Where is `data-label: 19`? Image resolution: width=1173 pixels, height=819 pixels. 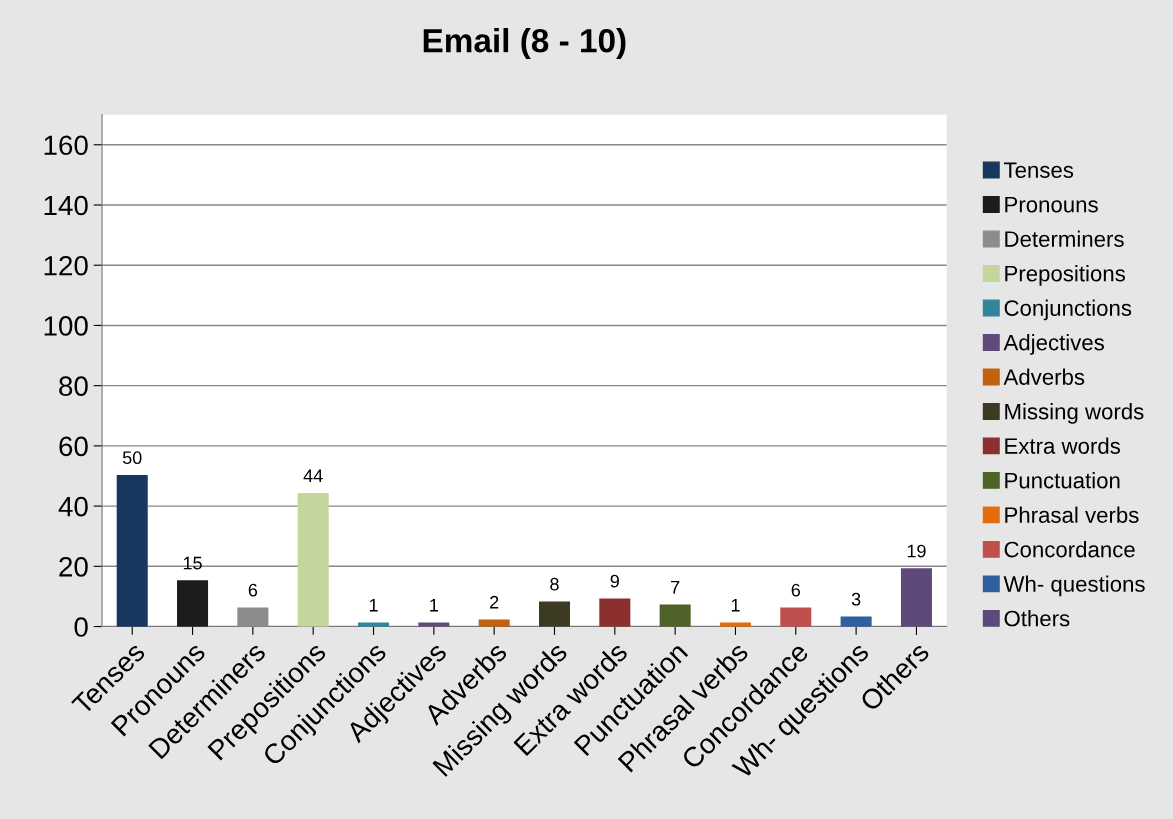 data-label: 19 is located at coordinates (916, 551).